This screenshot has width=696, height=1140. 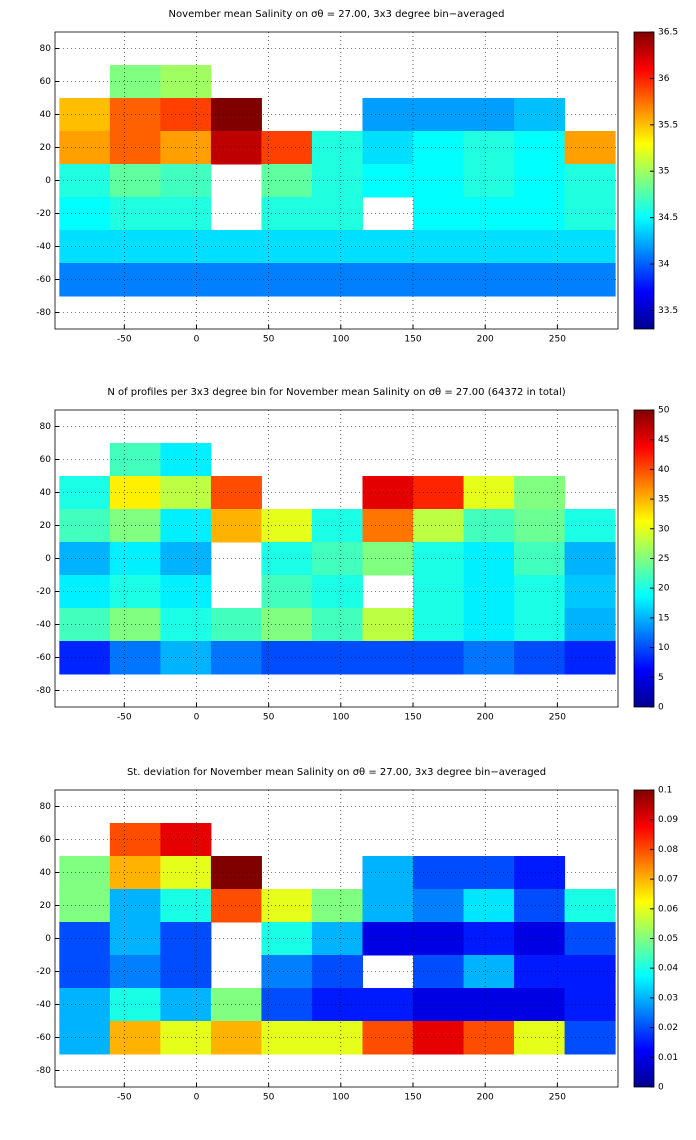 What do you see at coordinates (668, 880) in the screenshot?
I see `colorbar-tick-label: 0.07` at bounding box center [668, 880].